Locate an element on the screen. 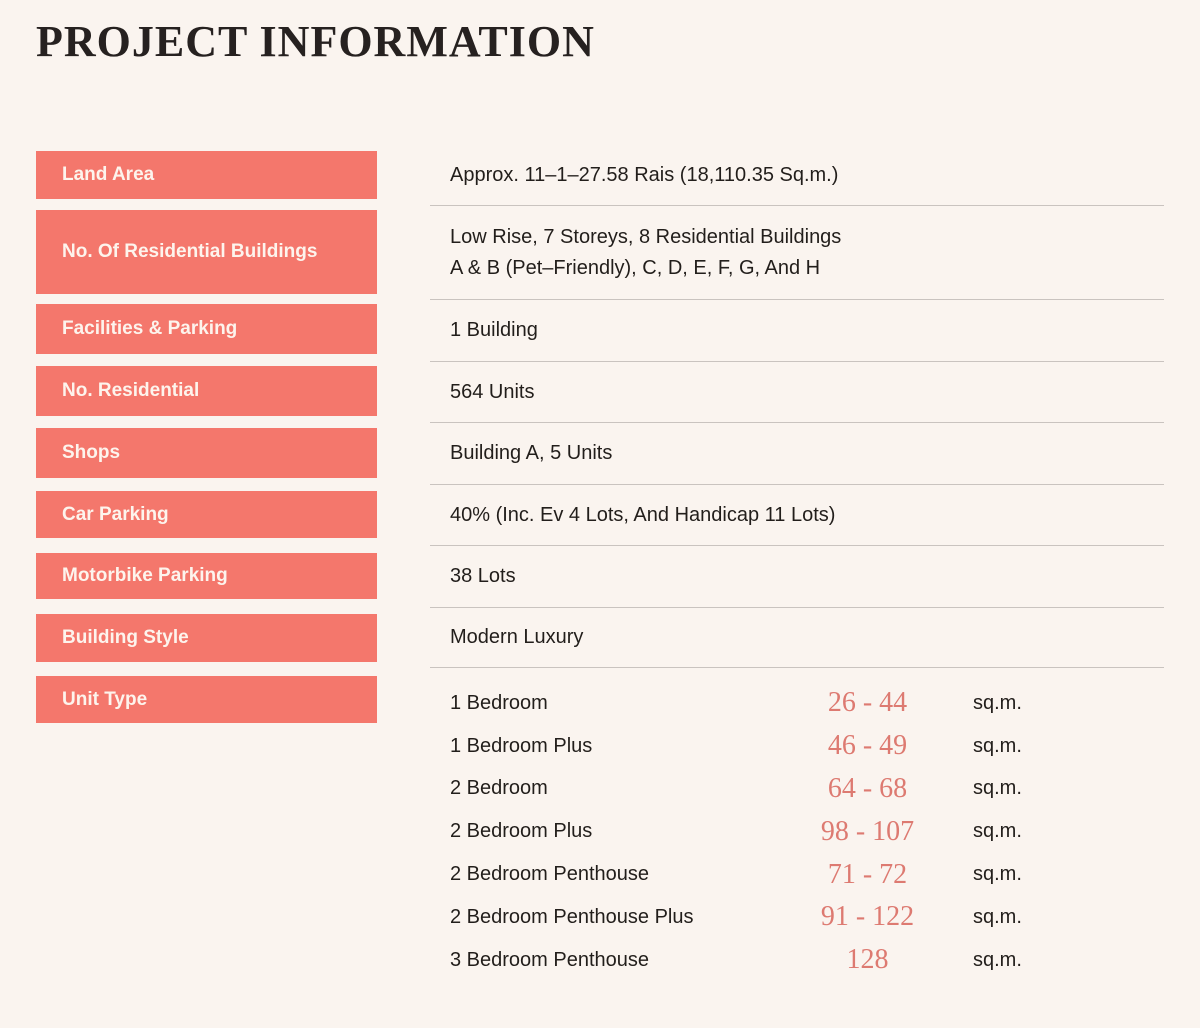  value-text: 1 Building is located at coordinates (494, 330).